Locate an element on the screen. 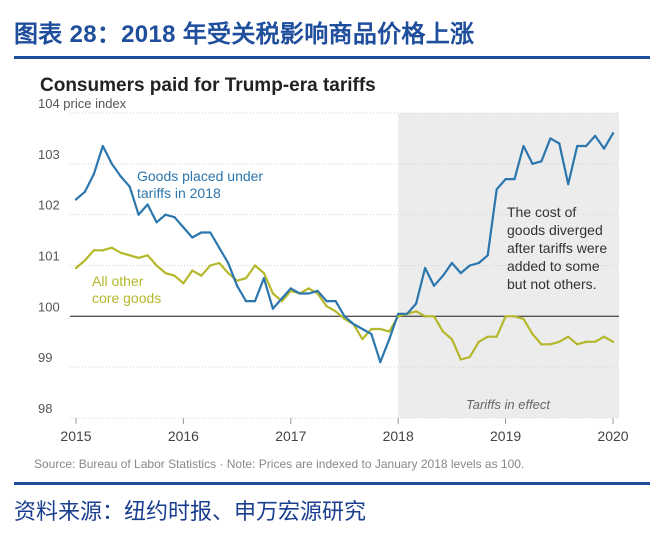  series-label-line: Goods placed under is located at coordinates (200, 176).